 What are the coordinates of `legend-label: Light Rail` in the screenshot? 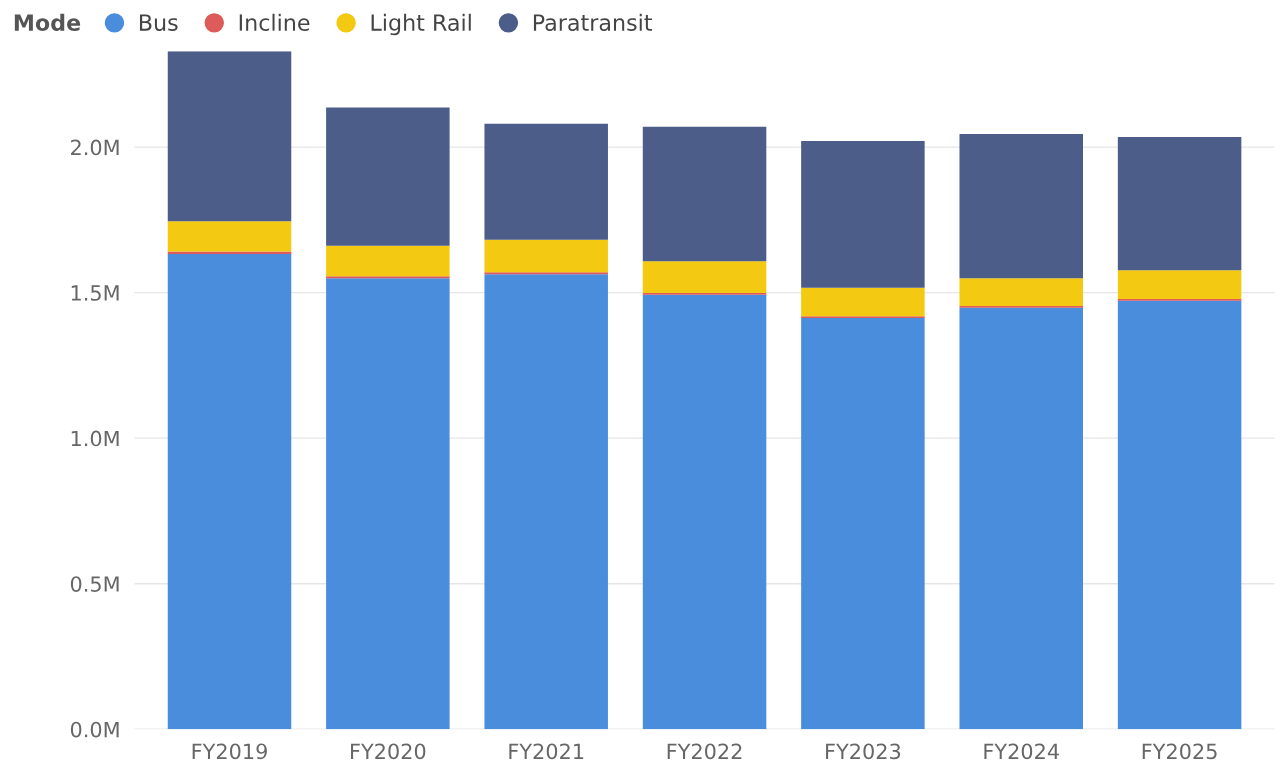 It's located at (421, 24).